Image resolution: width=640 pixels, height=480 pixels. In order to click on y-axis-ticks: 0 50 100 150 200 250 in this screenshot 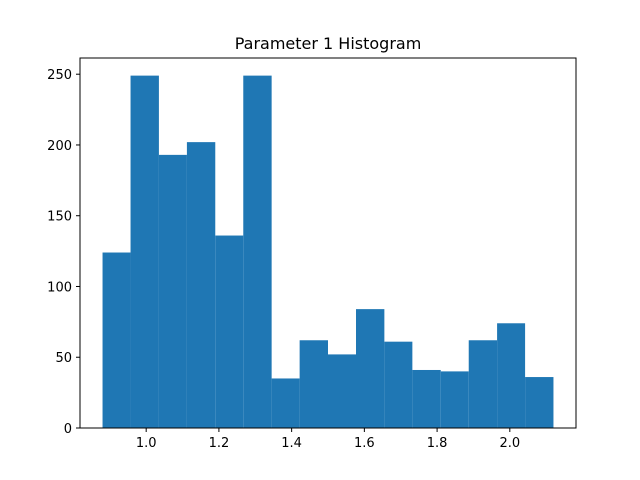, I will do `click(63, 252)`.